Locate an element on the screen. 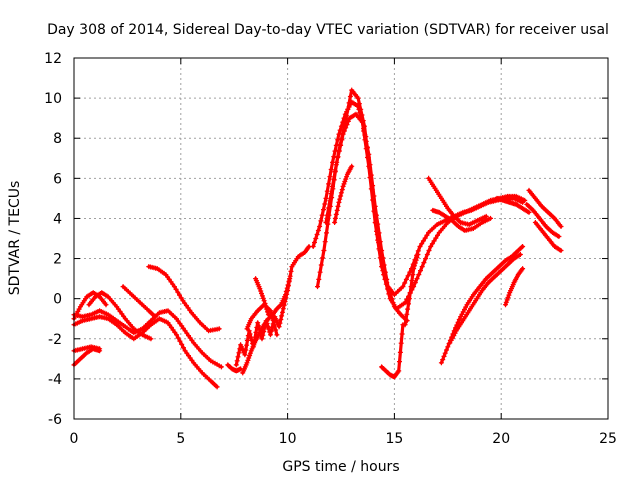  y-tick-label: 0 is located at coordinates (57, 300).